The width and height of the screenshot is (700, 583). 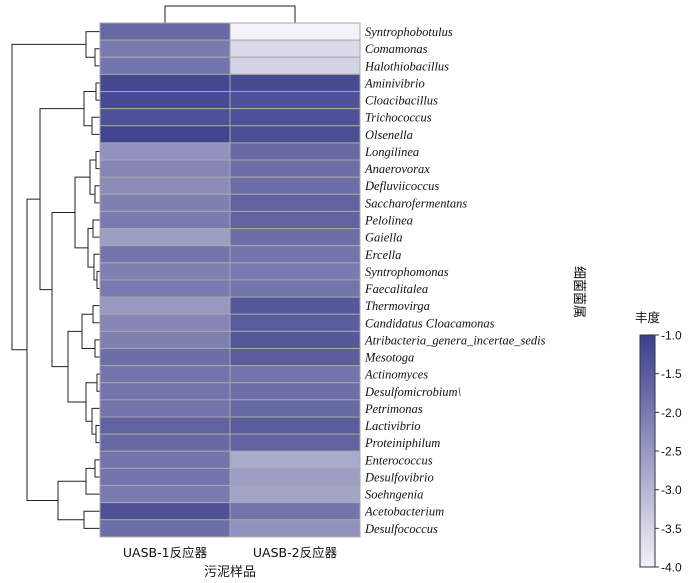 I want to click on colorbar-gradient, so click(x=647, y=451).